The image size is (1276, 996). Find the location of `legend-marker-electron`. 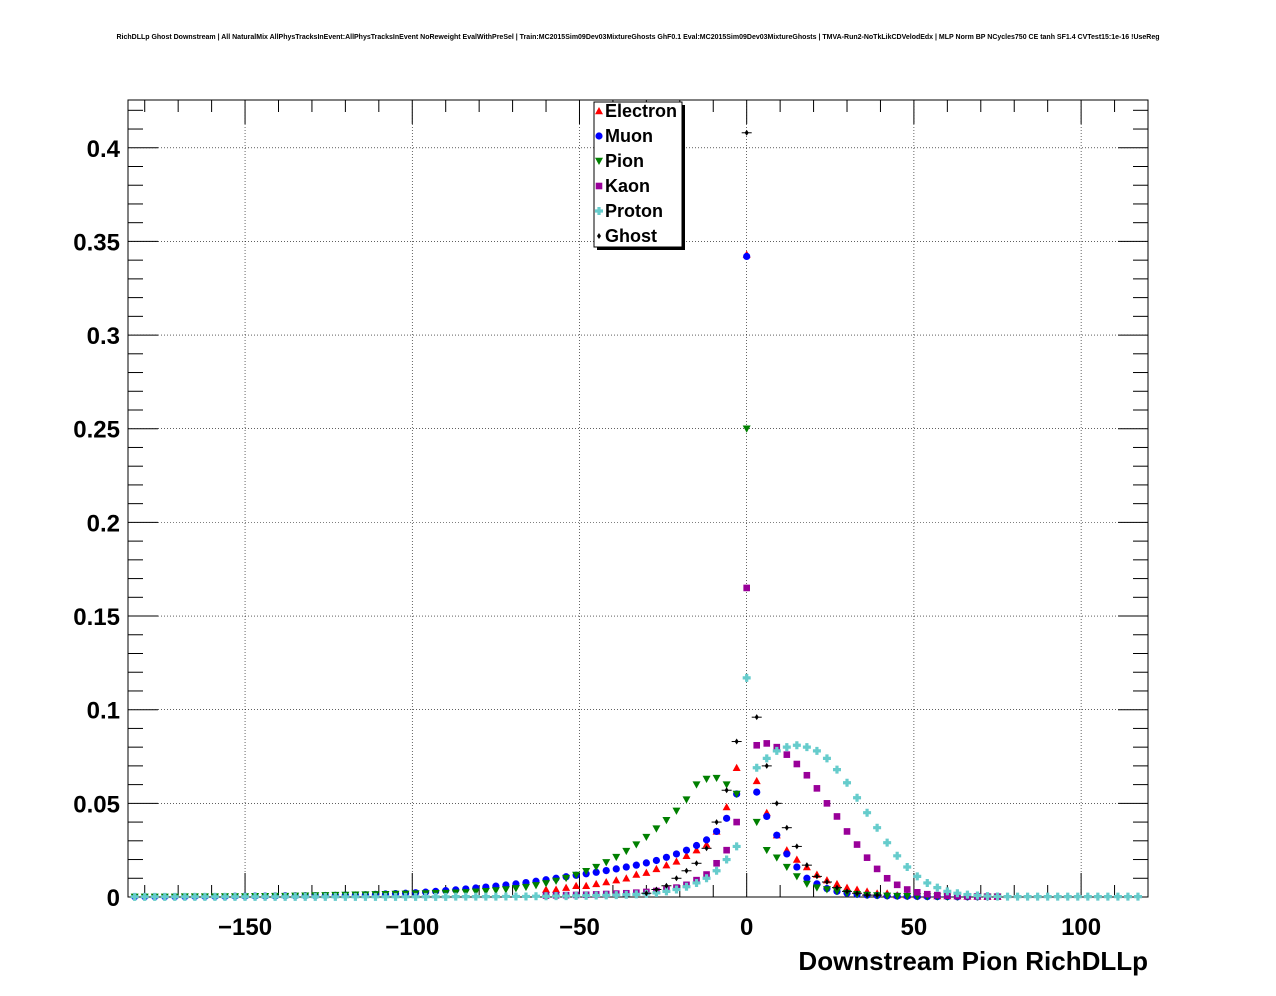

legend-marker-electron is located at coordinates (599, 111).